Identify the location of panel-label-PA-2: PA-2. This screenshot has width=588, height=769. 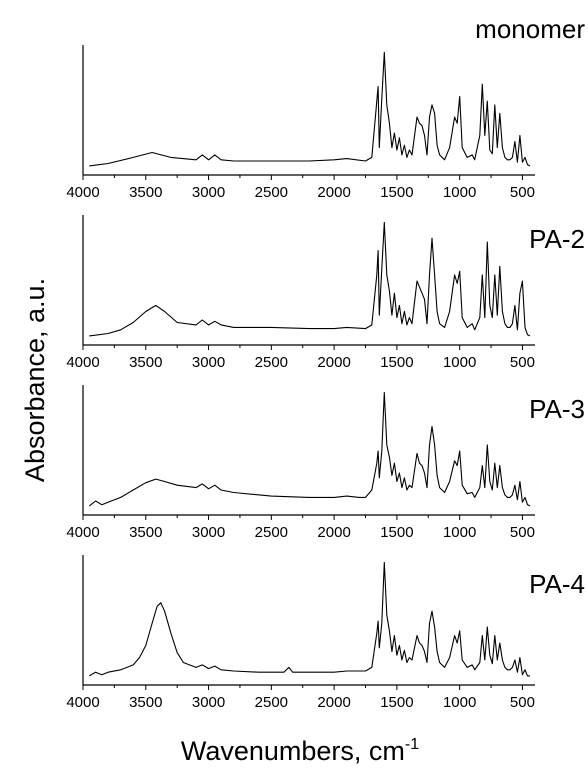
(557, 239).